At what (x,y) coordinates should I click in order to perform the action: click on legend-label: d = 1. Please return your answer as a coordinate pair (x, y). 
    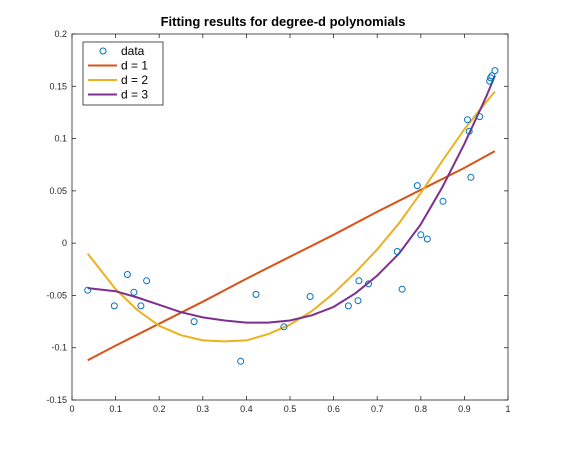
    Looking at the image, I should click on (134, 66).